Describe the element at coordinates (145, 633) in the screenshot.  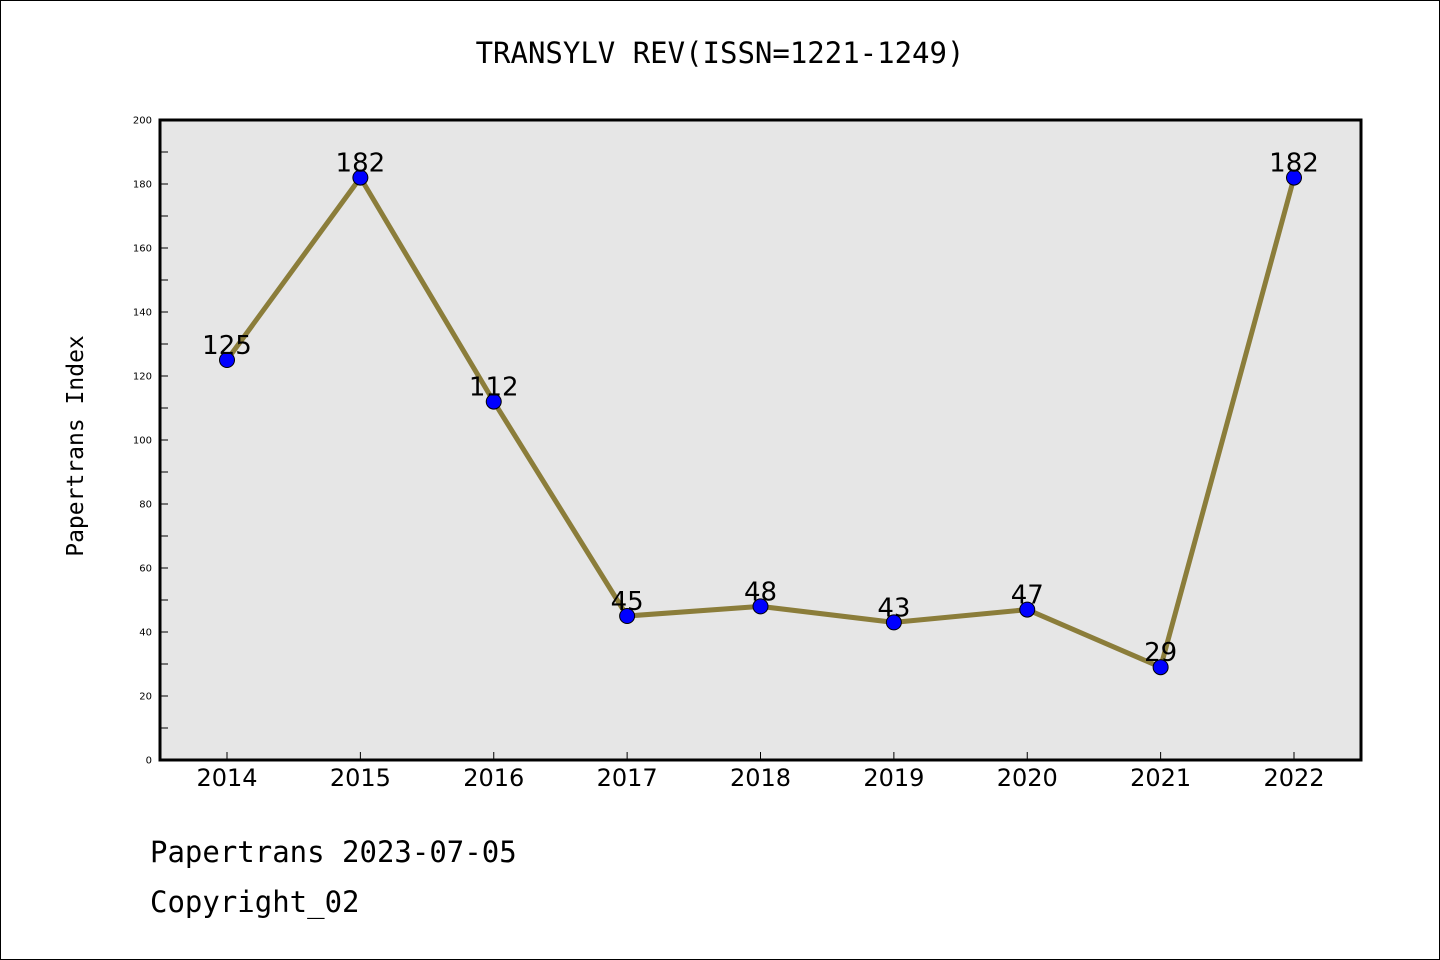
I see `y-tick-label: 40` at that location.